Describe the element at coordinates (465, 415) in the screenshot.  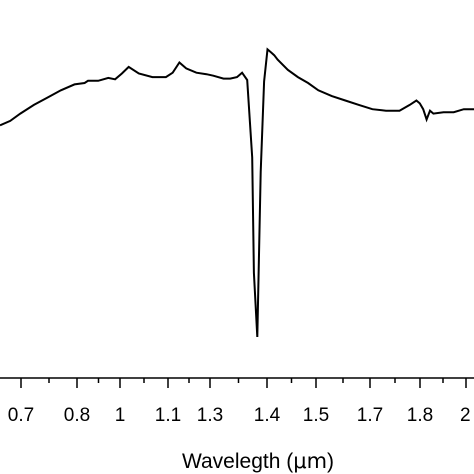
I see `x-tick-label: 2` at that location.